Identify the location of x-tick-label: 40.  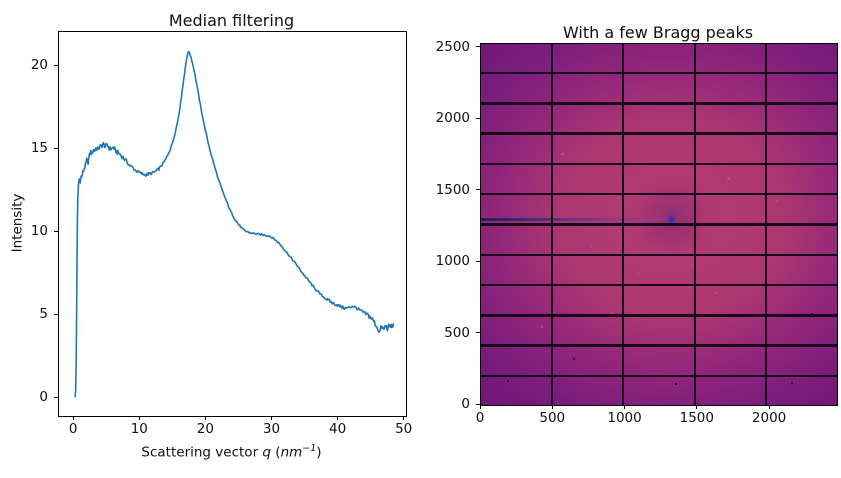
(337, 429).